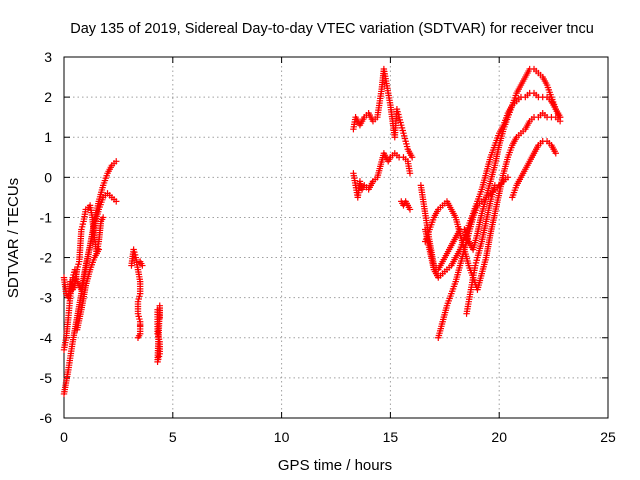 This screenshot has width=640, height=480. What do you see at coordinates (88, 289) in the screenshot?
I see `series-track-d` at bounding box center [88, 289].